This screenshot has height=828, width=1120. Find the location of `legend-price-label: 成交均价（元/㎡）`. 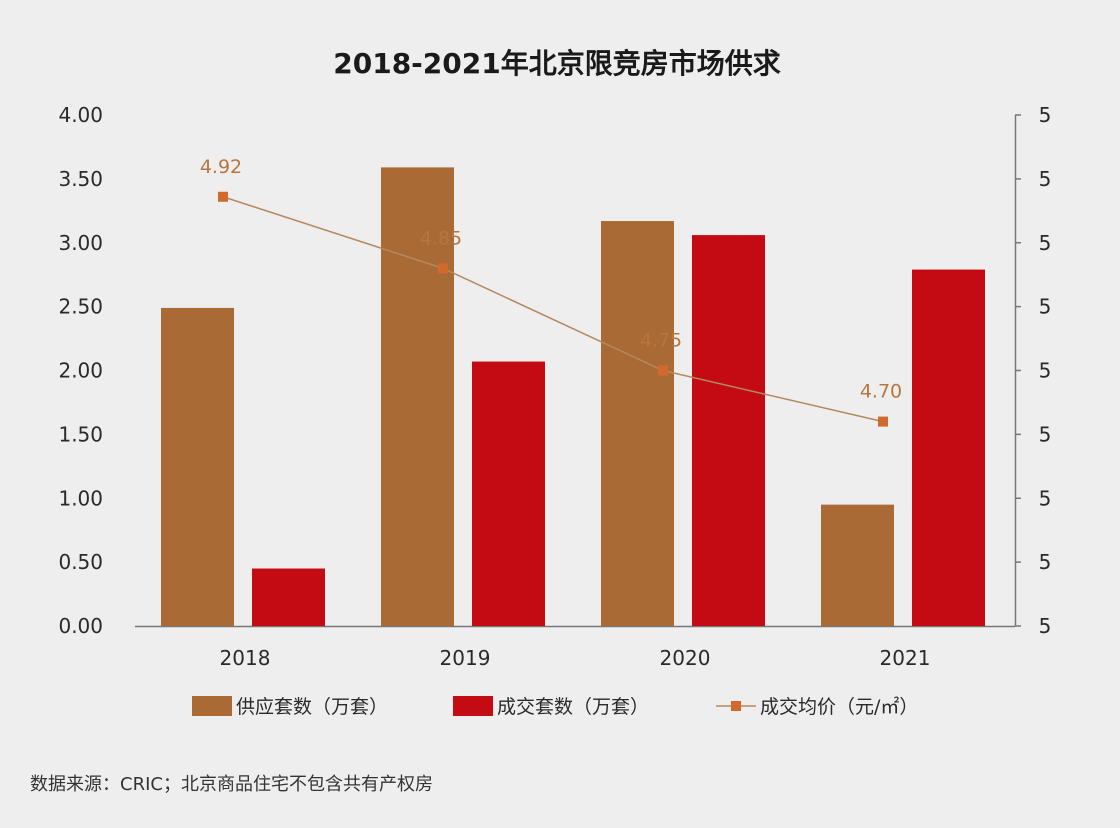

legend-price-label: 成交均价（元/㎡） is located at coordinates (839, 706).